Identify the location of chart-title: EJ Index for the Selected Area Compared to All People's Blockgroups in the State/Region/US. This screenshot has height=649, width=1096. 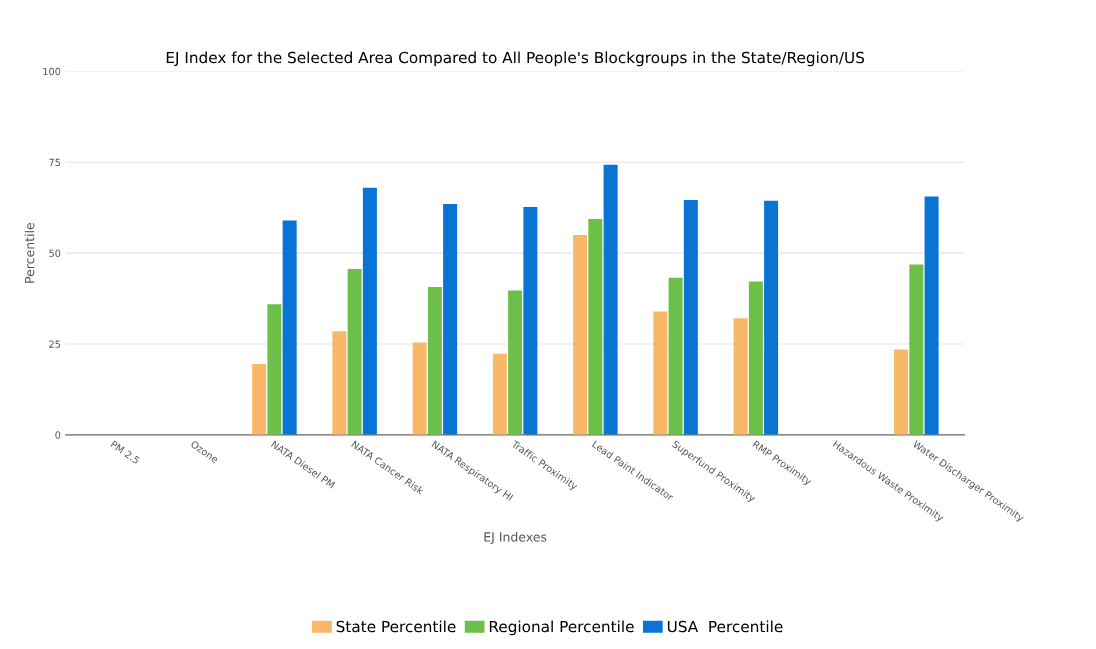
(515, 59).